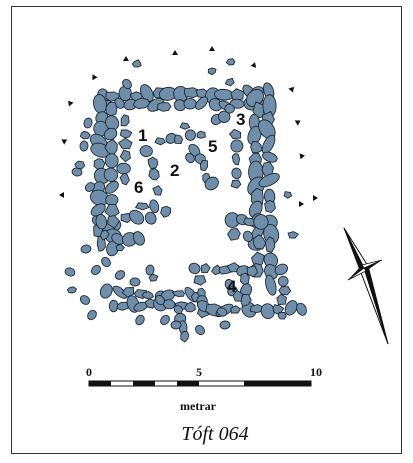 The width and height of the screenshot is (413, 463). I want to click on figure-caption: Tóft 064, so click(214, 434).